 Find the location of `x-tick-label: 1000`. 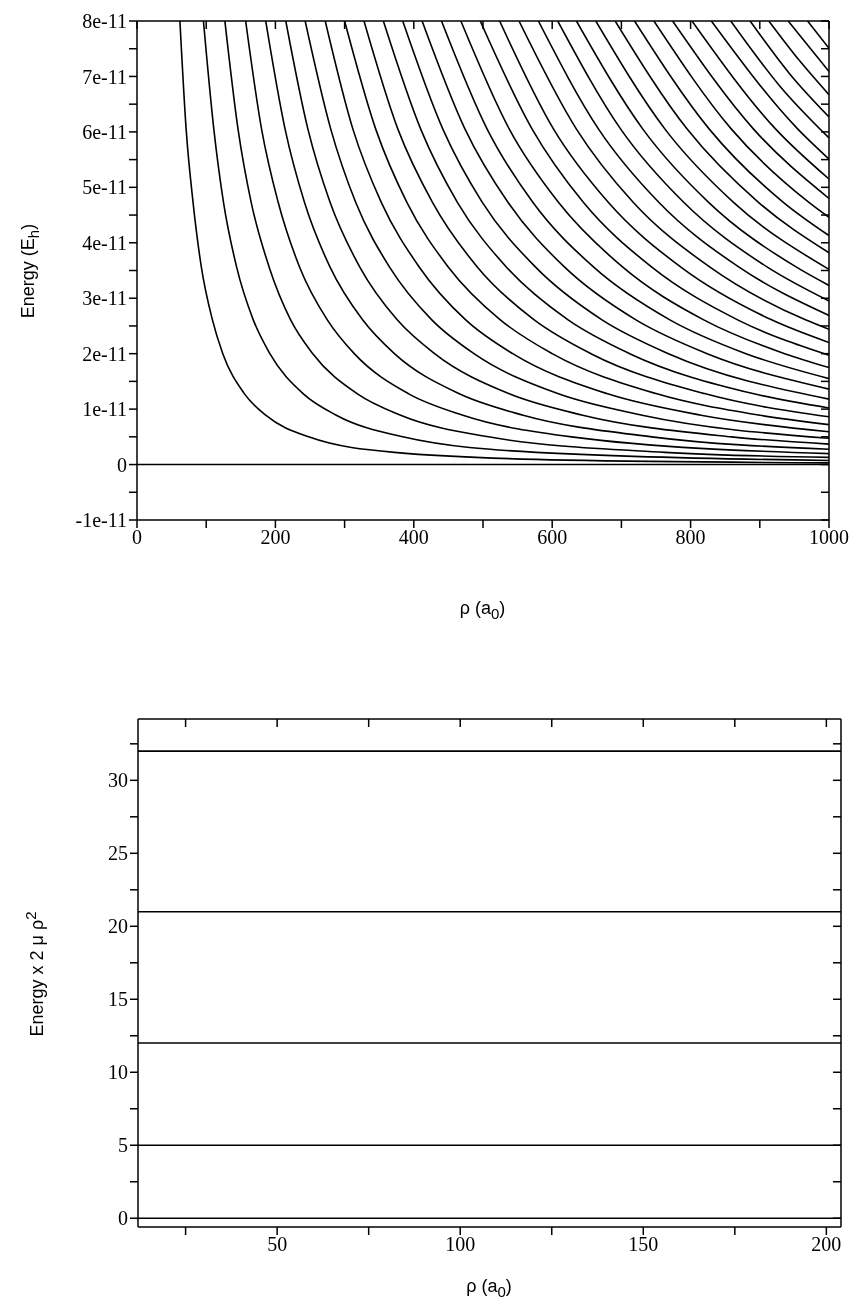

x-tick-label: 1000 is located at coordinates (829, 537).